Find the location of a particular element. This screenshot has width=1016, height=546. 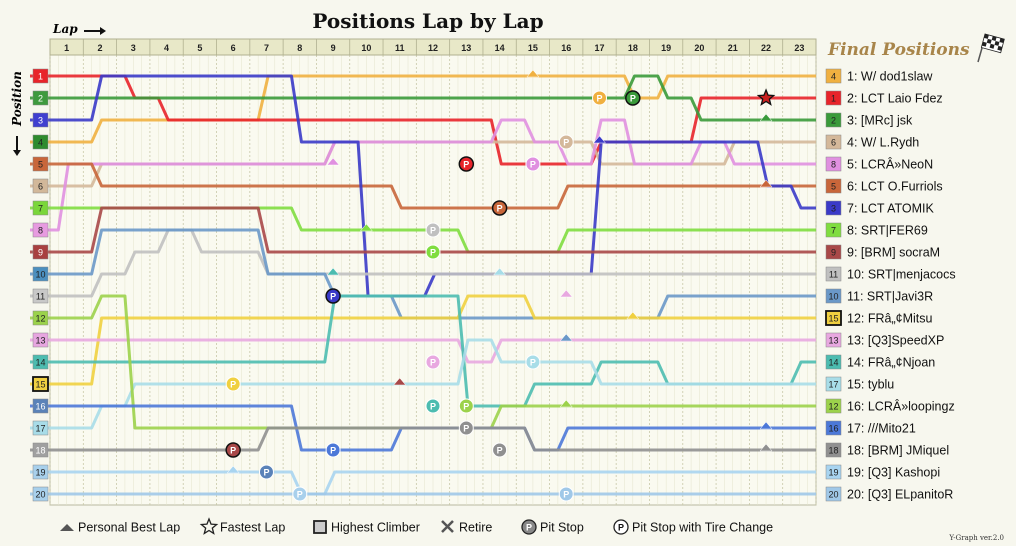

driver-name: 1: W/ dod1slaw is located at coordinates (890, 77).